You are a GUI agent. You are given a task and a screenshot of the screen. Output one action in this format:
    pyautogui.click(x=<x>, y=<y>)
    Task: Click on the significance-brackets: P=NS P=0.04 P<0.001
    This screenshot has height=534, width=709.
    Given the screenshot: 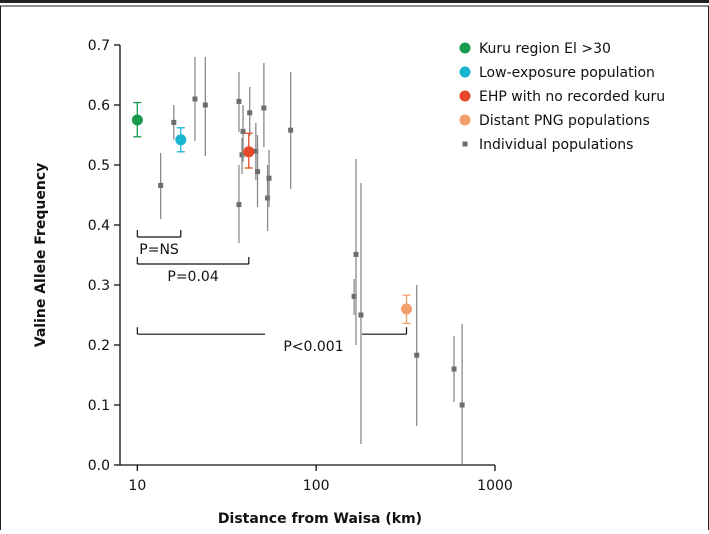 What is the action you would take?
    pyautogui.click(x=272, y=292)
    